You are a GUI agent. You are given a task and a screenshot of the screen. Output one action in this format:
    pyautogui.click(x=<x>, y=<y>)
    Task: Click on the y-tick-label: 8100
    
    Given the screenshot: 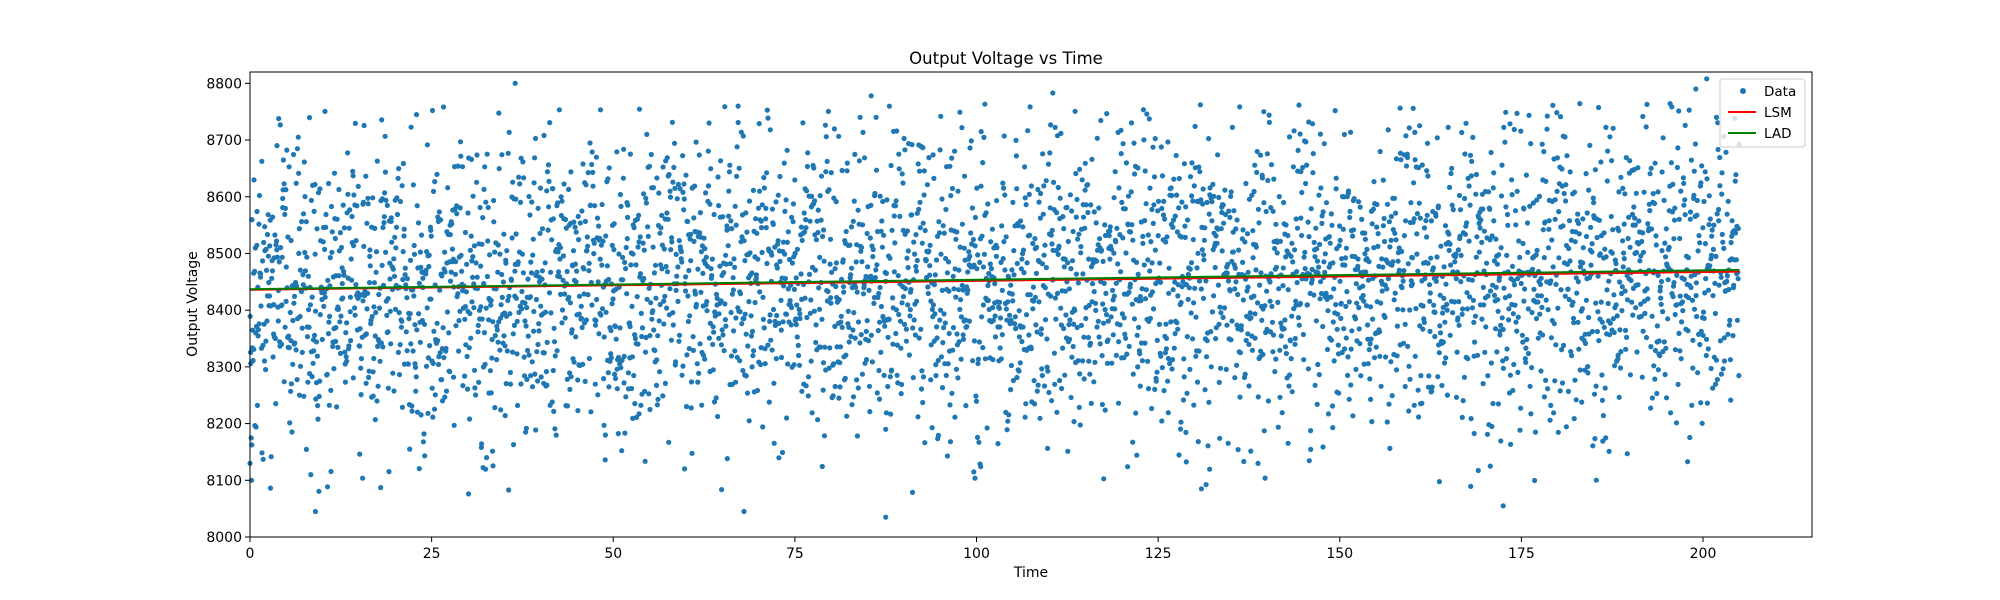 What is the action you would take?
    pyautogui.click(x=224, y=481)
    